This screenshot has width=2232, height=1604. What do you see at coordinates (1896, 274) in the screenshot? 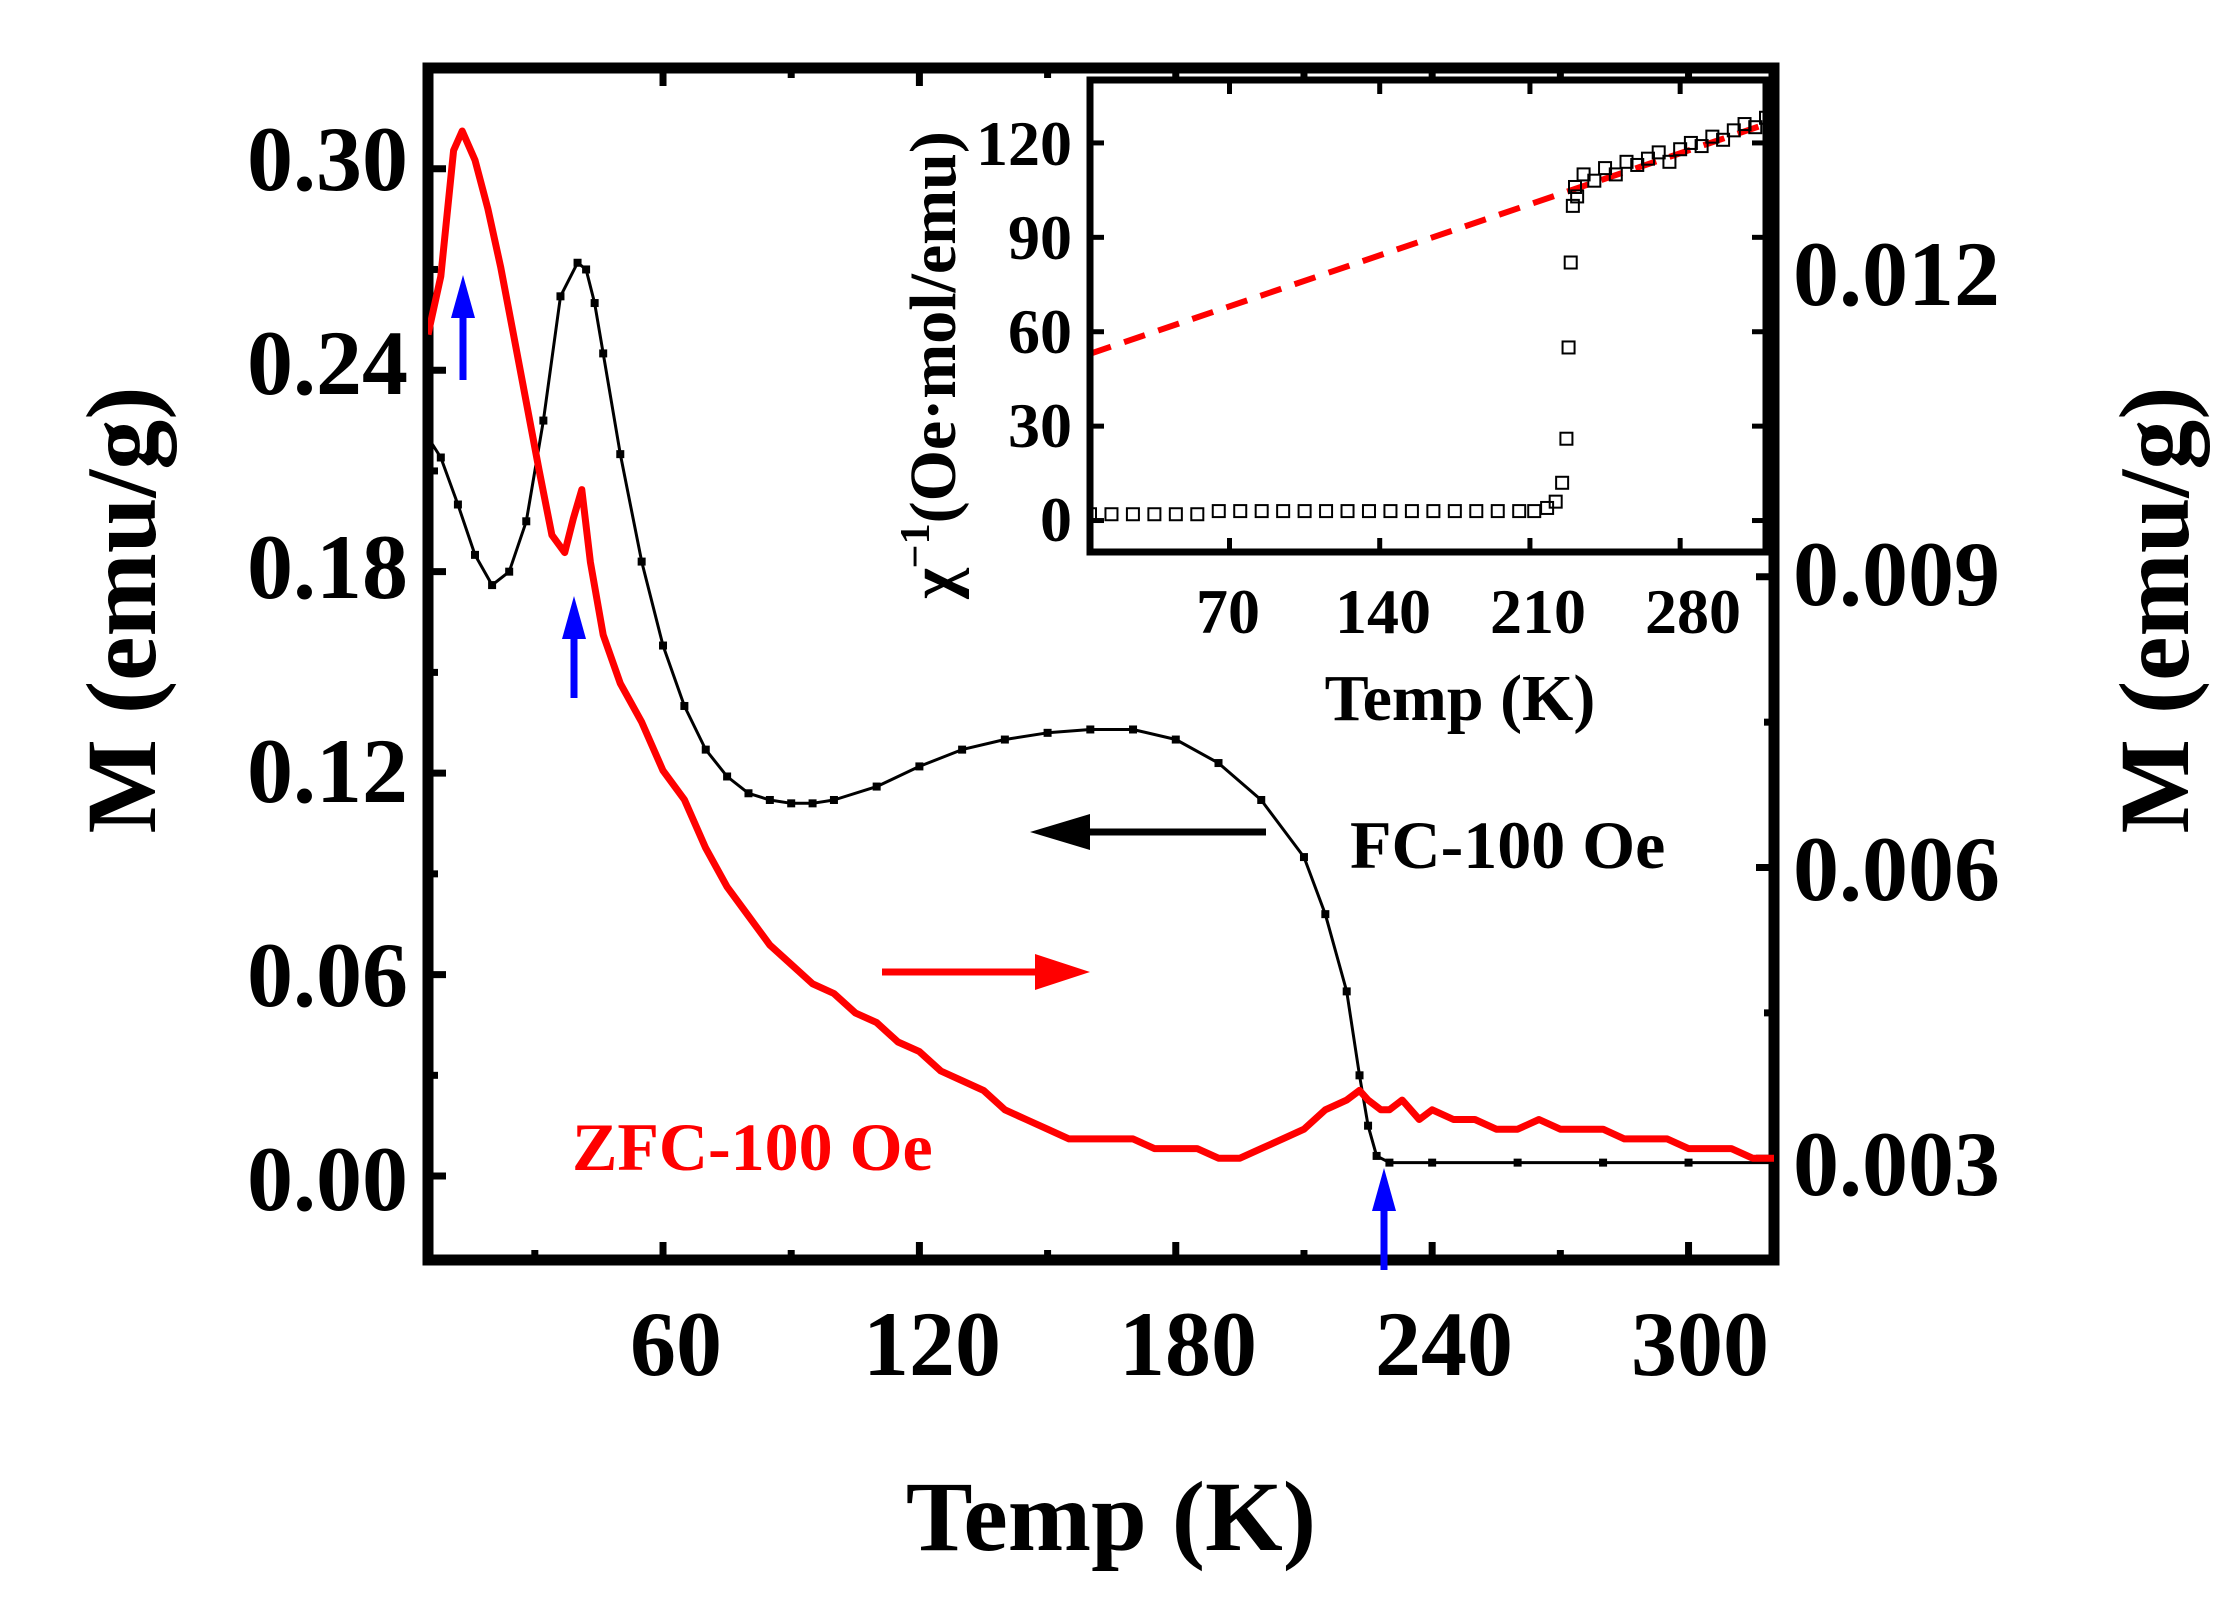
I see `y2-tick-label-0.012: 0.012` at bounding box center [1896, 274].